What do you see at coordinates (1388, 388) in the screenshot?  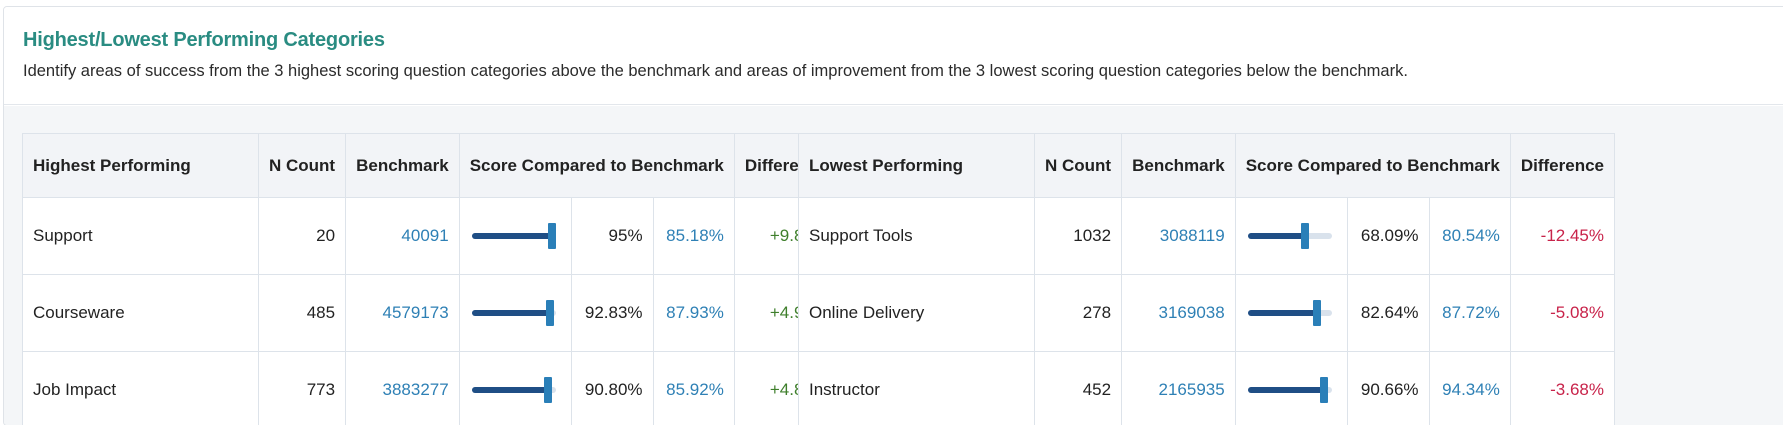 I see `score-value: 90.66%` at bounding box center [1388, 388].